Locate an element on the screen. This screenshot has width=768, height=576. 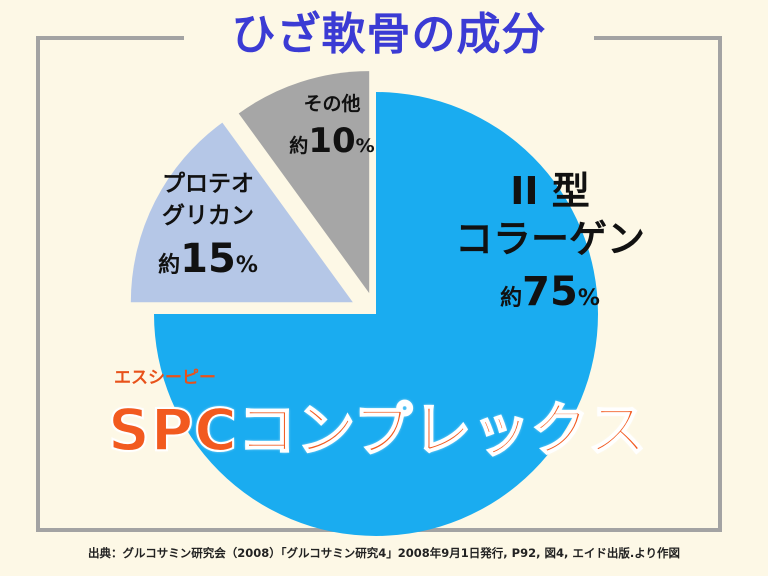
slice-label-other: その他 約10% is located at coordinates (332, 130).